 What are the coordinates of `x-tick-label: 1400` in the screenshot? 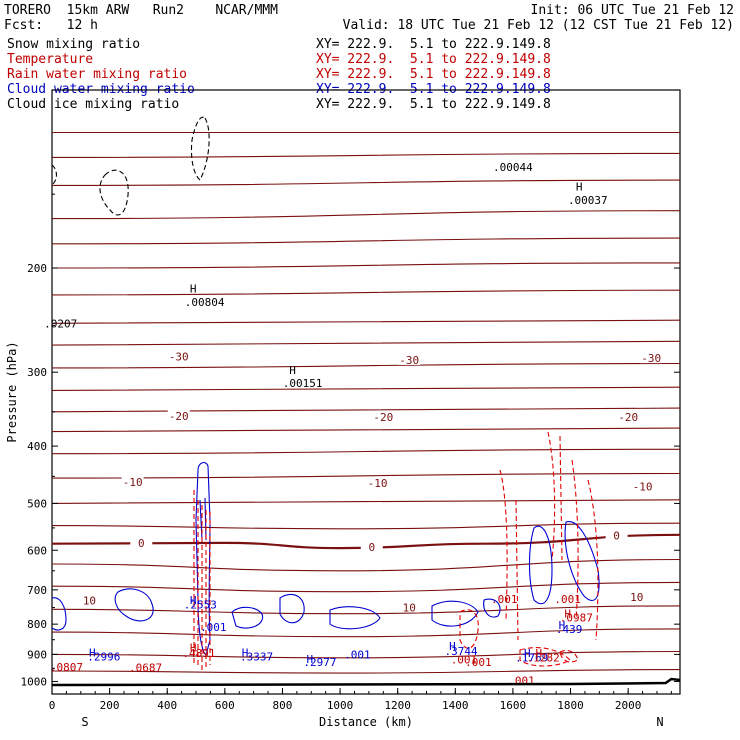 It's located at (455, 705).